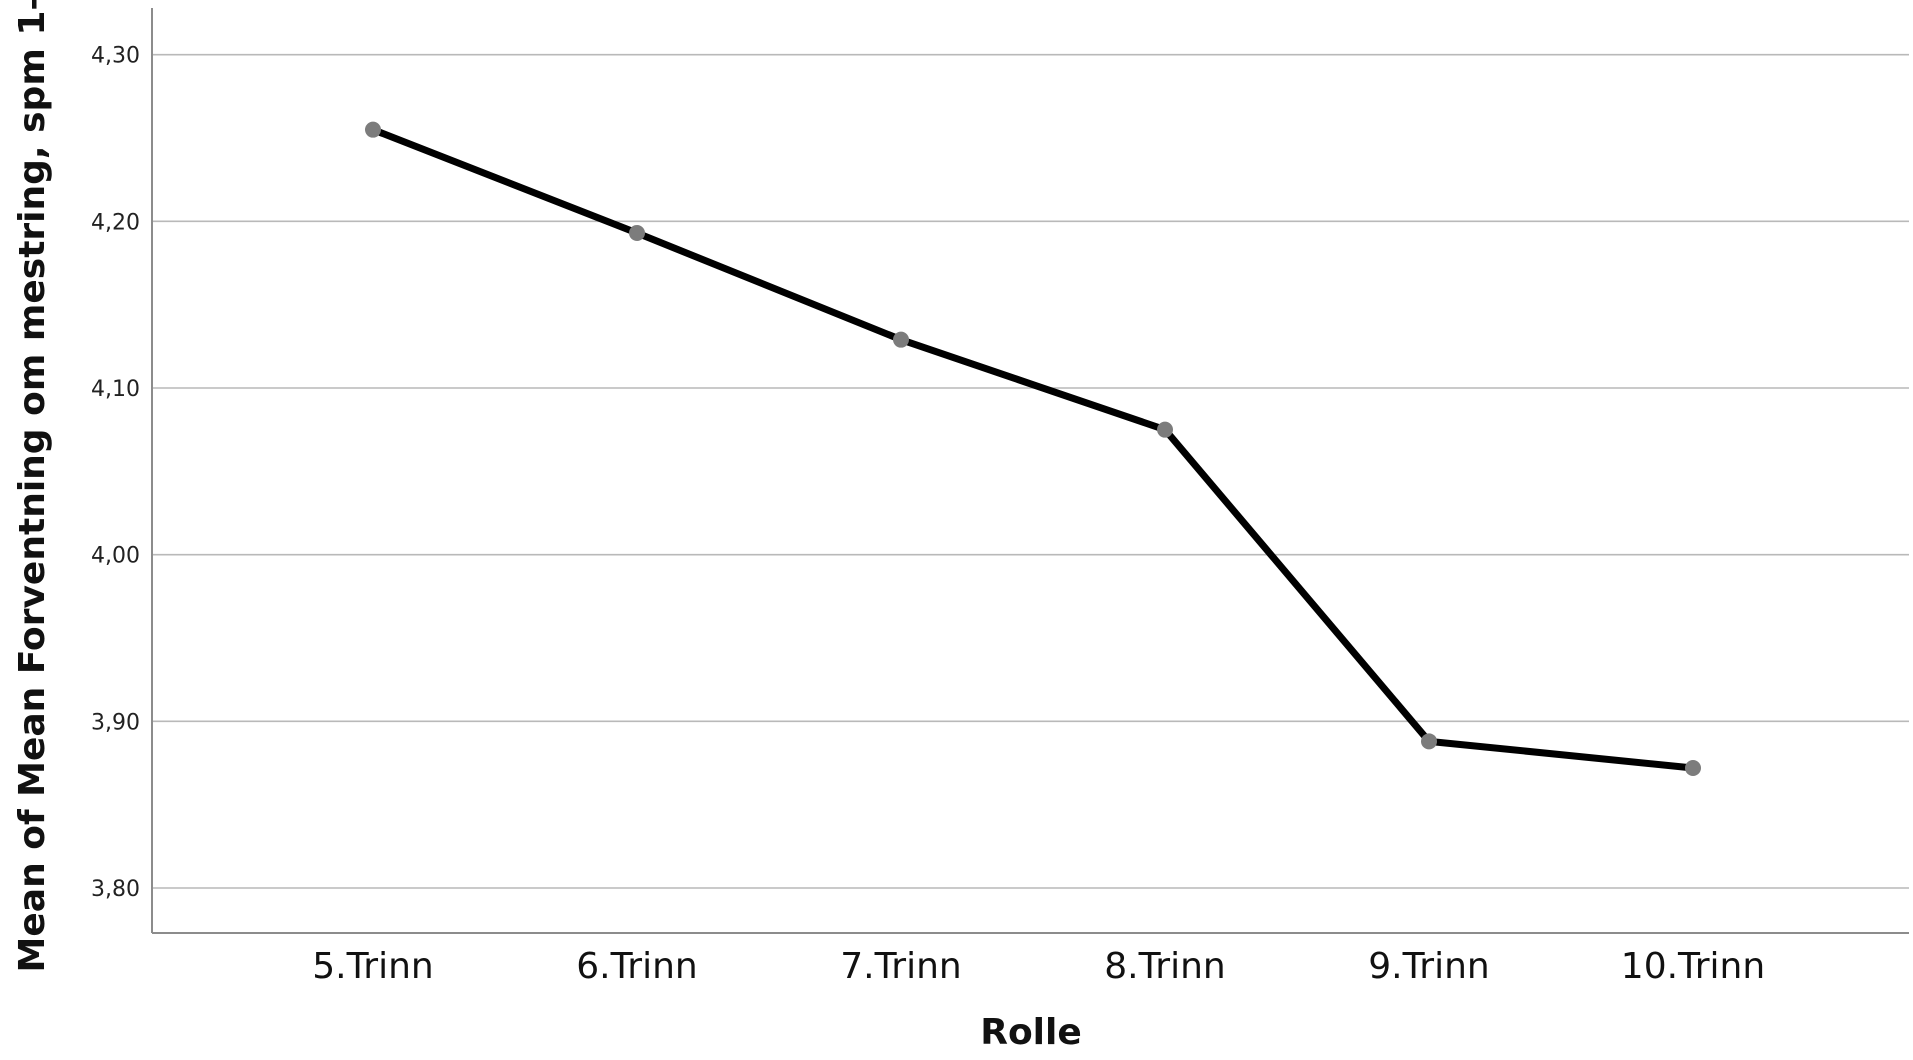  What do you see at coordinates (115, 56) in the screenshot?
I see `y-tick-label: 4,30` at bounding box center [115, 56].